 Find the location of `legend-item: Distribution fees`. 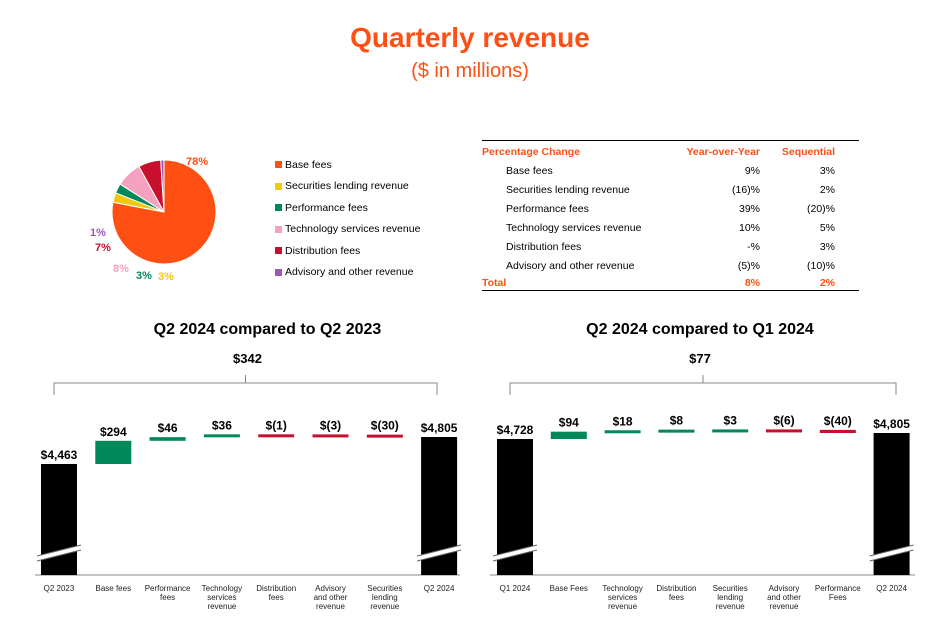

legend-item: Distribution fees is located at coordinates (347, 251).